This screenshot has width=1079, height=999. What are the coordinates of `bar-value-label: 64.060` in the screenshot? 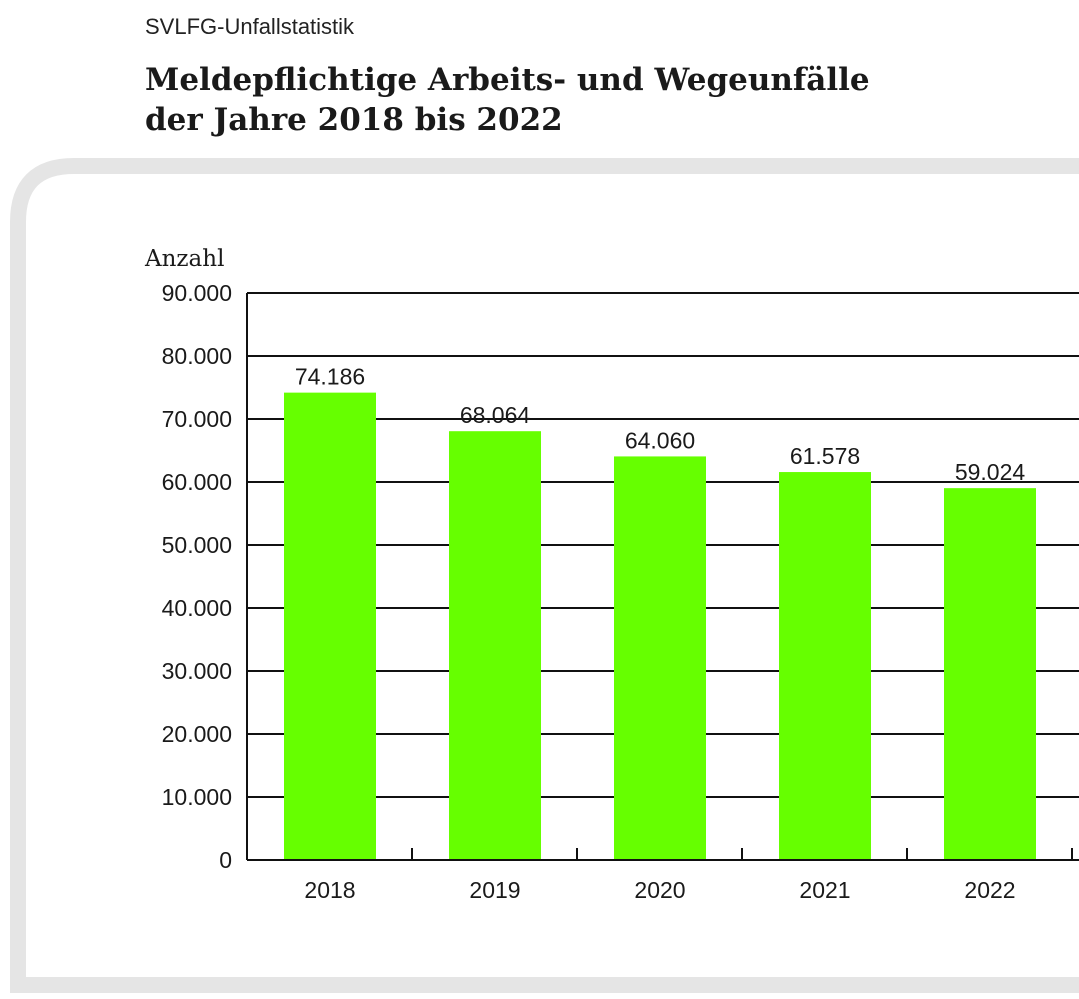 It's located at (660, 440).